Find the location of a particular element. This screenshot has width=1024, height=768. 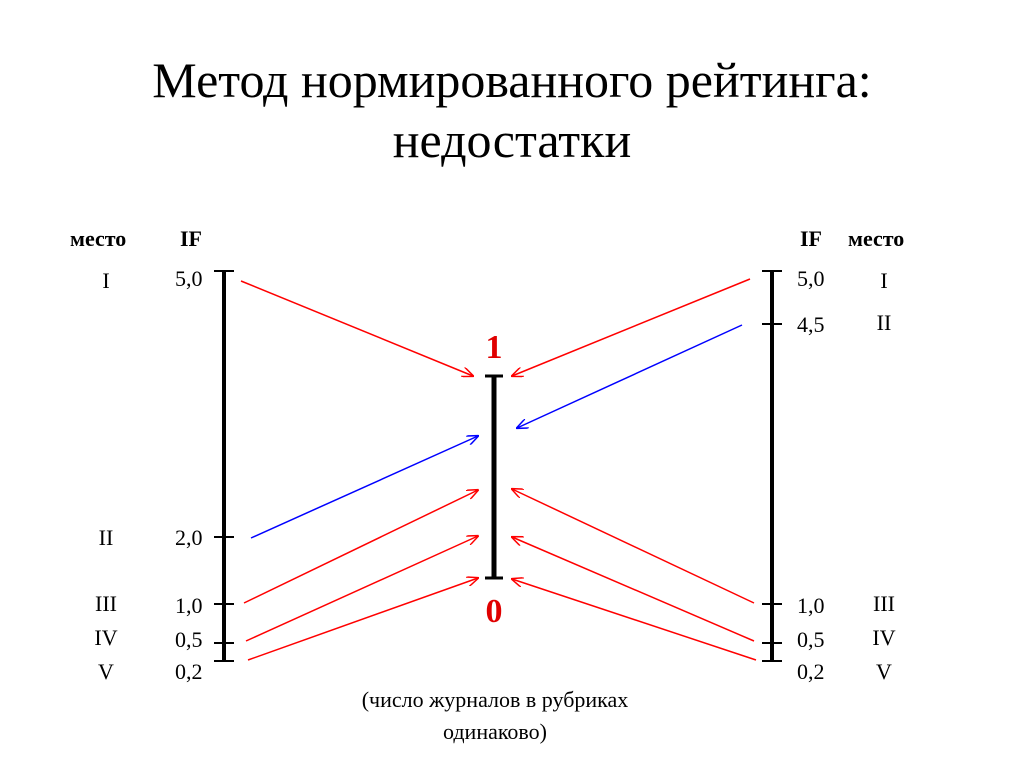

title-line-2: недостатки is located at coordinates (512, 140).